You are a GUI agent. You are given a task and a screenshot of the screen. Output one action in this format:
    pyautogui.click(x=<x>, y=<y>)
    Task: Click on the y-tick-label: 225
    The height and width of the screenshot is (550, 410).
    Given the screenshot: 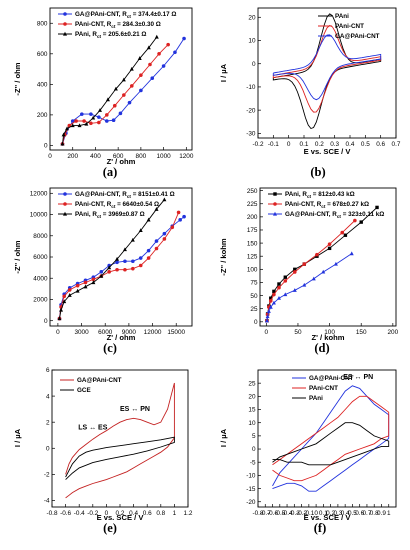 What is the action you would take?
    pyautogui.click(x=252, y=204)
    